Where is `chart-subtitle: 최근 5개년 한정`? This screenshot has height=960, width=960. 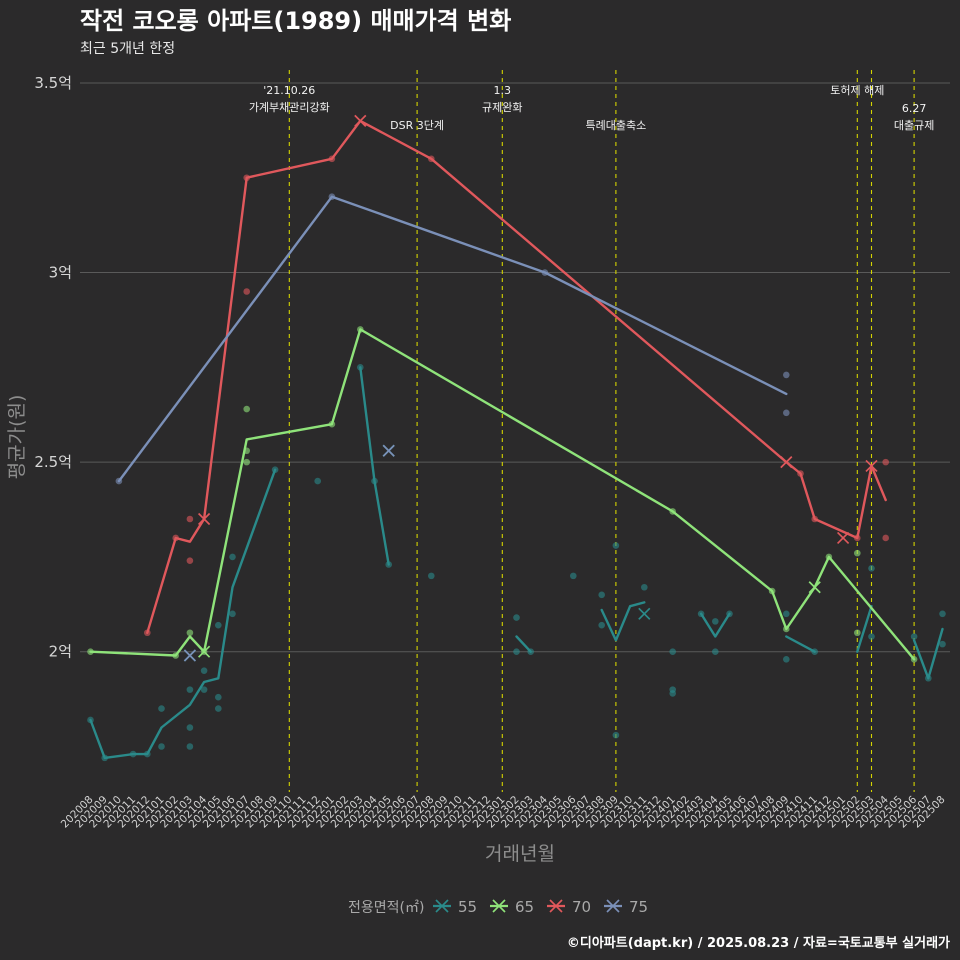
chart-subtitle: 최근 5개년 한정 is located at coordinates (127, 49).